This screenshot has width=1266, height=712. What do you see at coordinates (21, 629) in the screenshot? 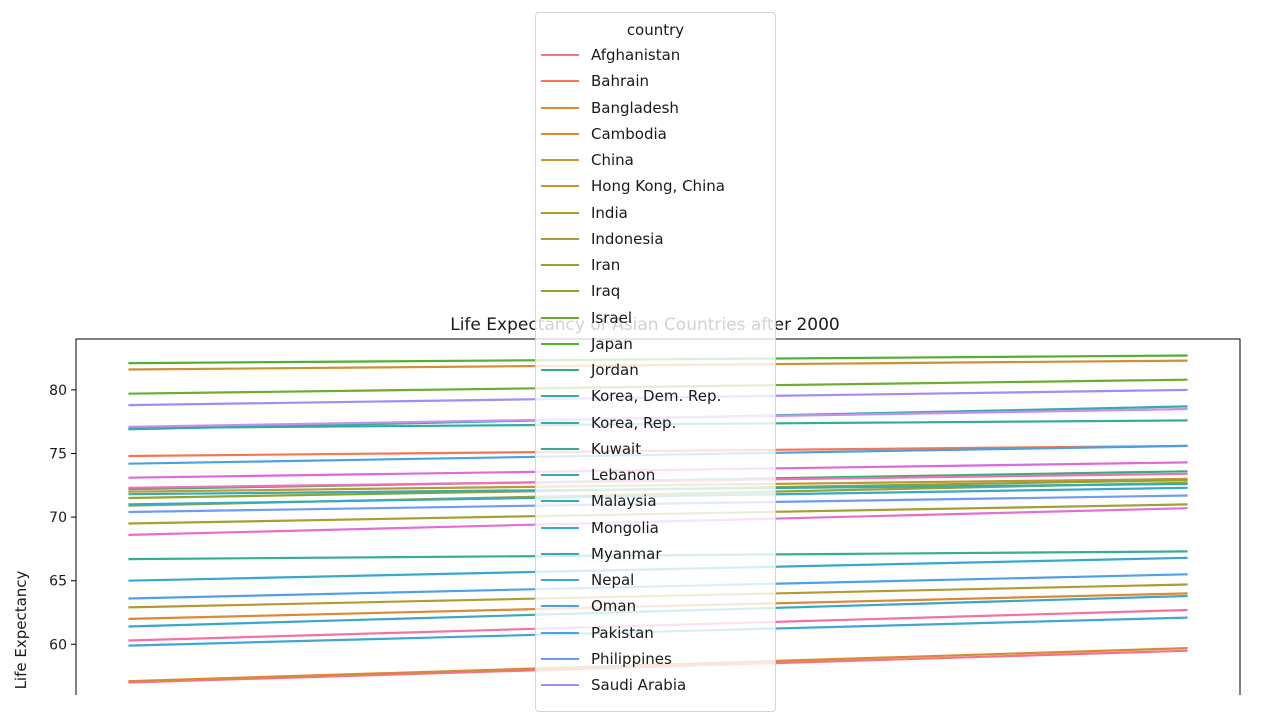
I see `y-axis-label: Life Expectancy` at bounding box center [21, 629].